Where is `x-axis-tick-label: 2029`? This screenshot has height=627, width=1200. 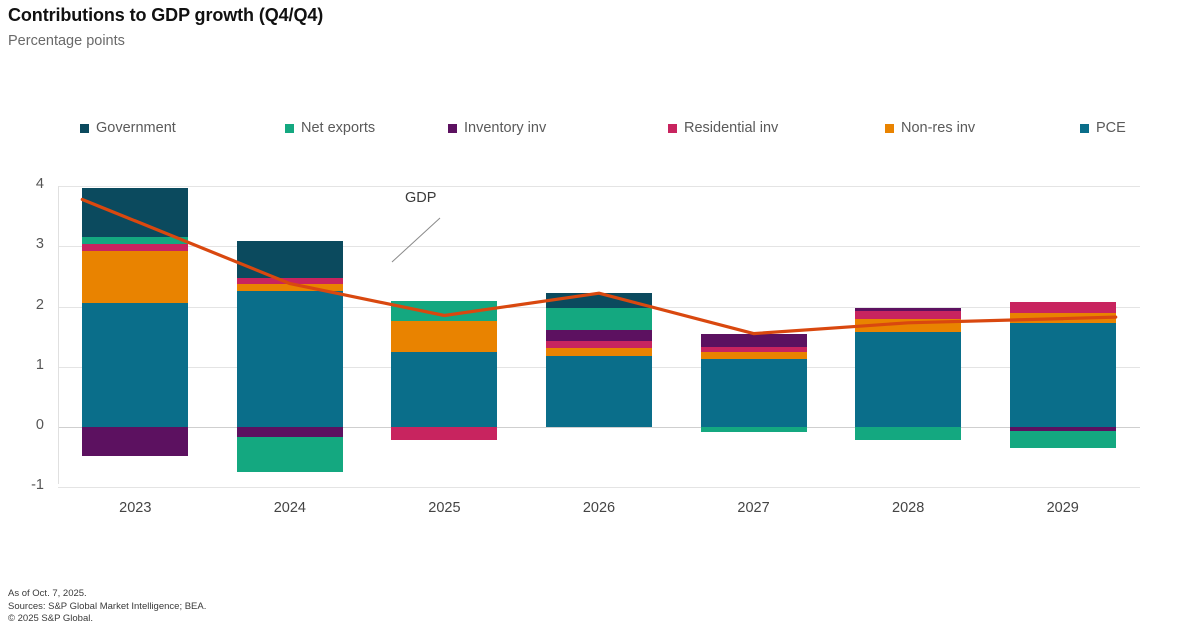 x-axis-tick-label: 2029 is located at coordinates (1062, 508).